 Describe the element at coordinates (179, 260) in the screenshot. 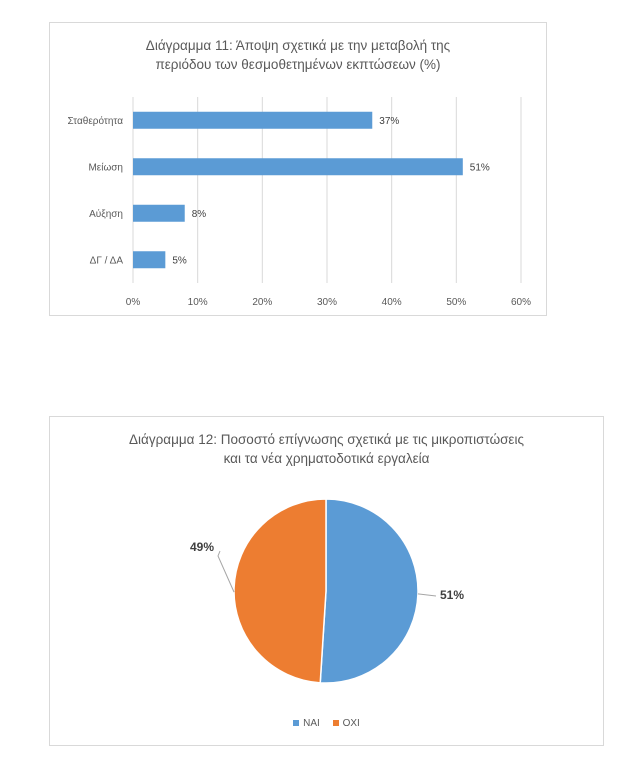

I see `bar-value-label: 5%` at that location.